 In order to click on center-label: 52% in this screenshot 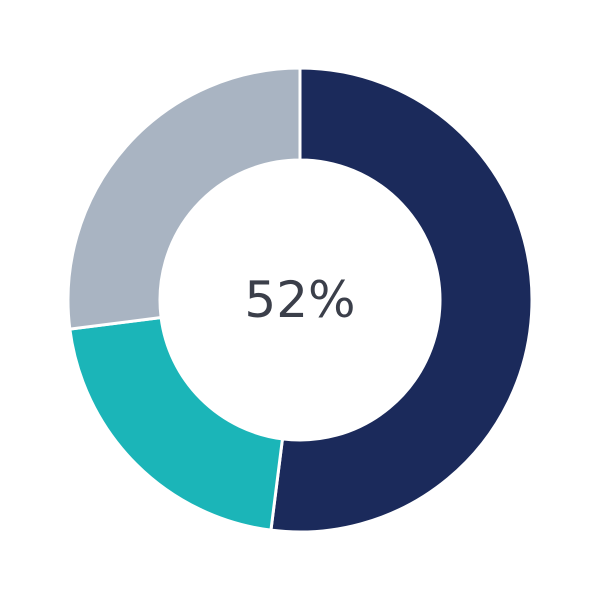, I will do `click(299, 300)`.